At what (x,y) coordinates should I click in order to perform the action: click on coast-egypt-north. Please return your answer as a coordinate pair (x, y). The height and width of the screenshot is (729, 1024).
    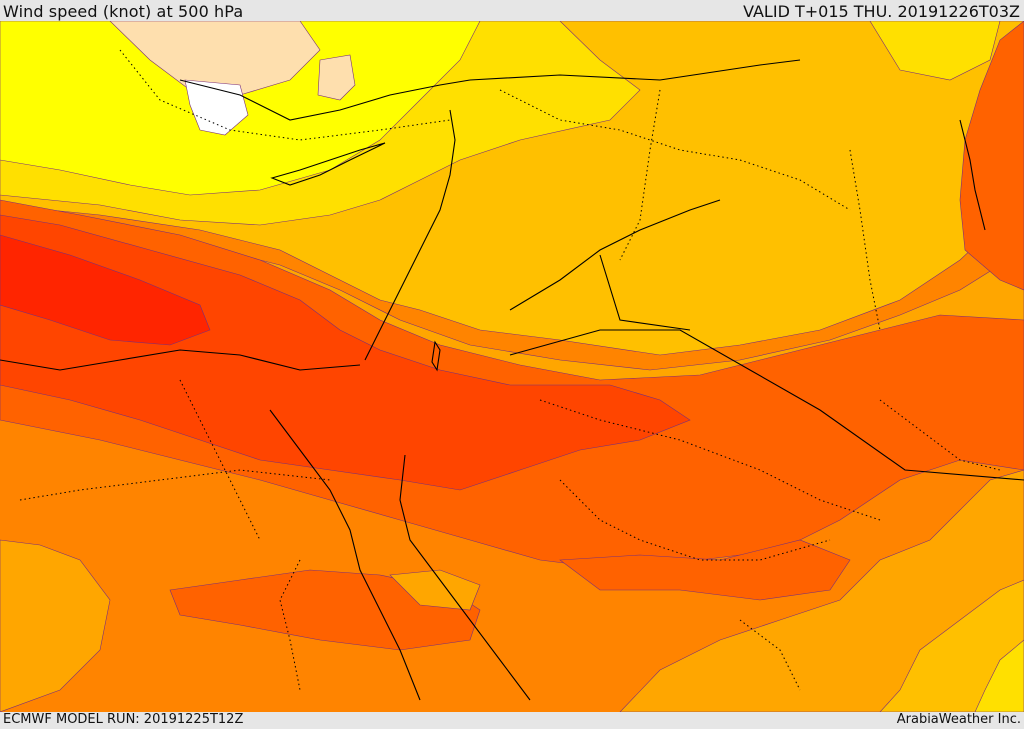
    Looking at the image, I should click on (180, 360).